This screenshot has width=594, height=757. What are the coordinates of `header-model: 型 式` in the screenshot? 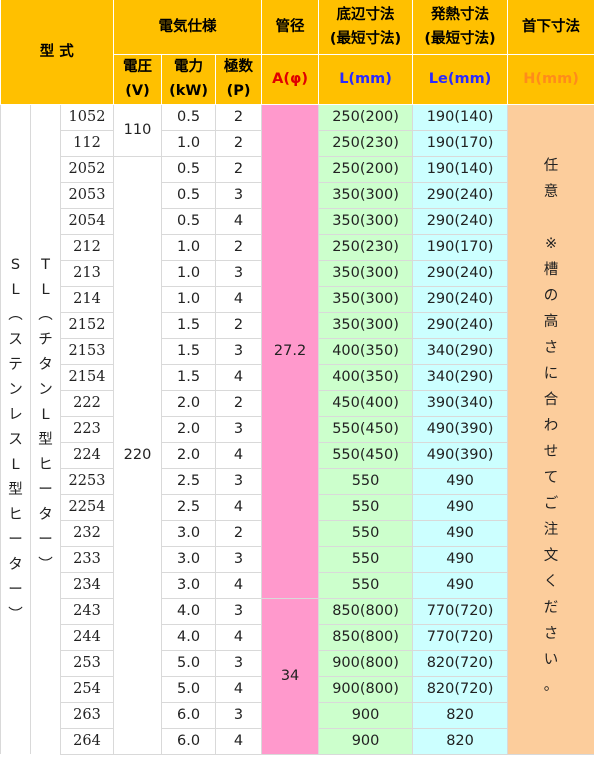 It's located at (57, 52).